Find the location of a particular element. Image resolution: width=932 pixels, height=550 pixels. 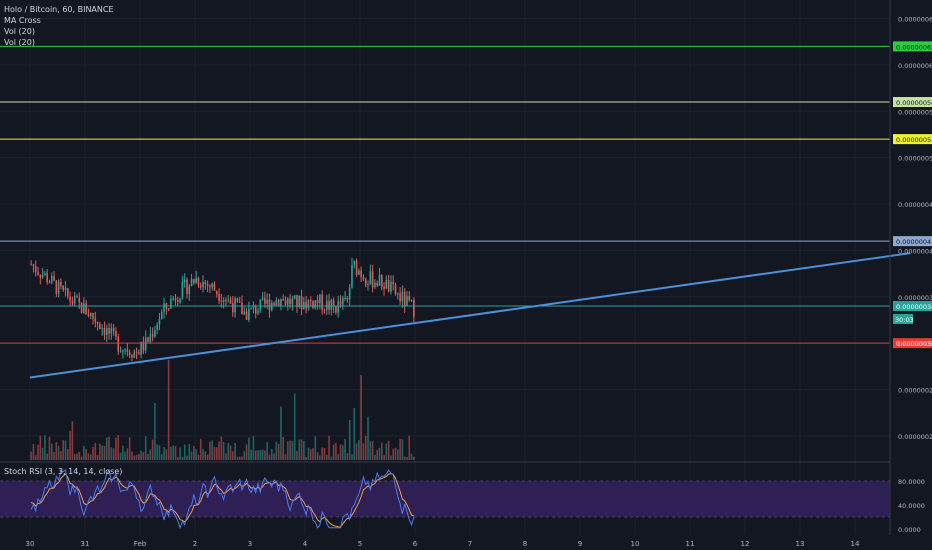

indicator-volume-2: Vol (20) is located at coordinates (19, 42).